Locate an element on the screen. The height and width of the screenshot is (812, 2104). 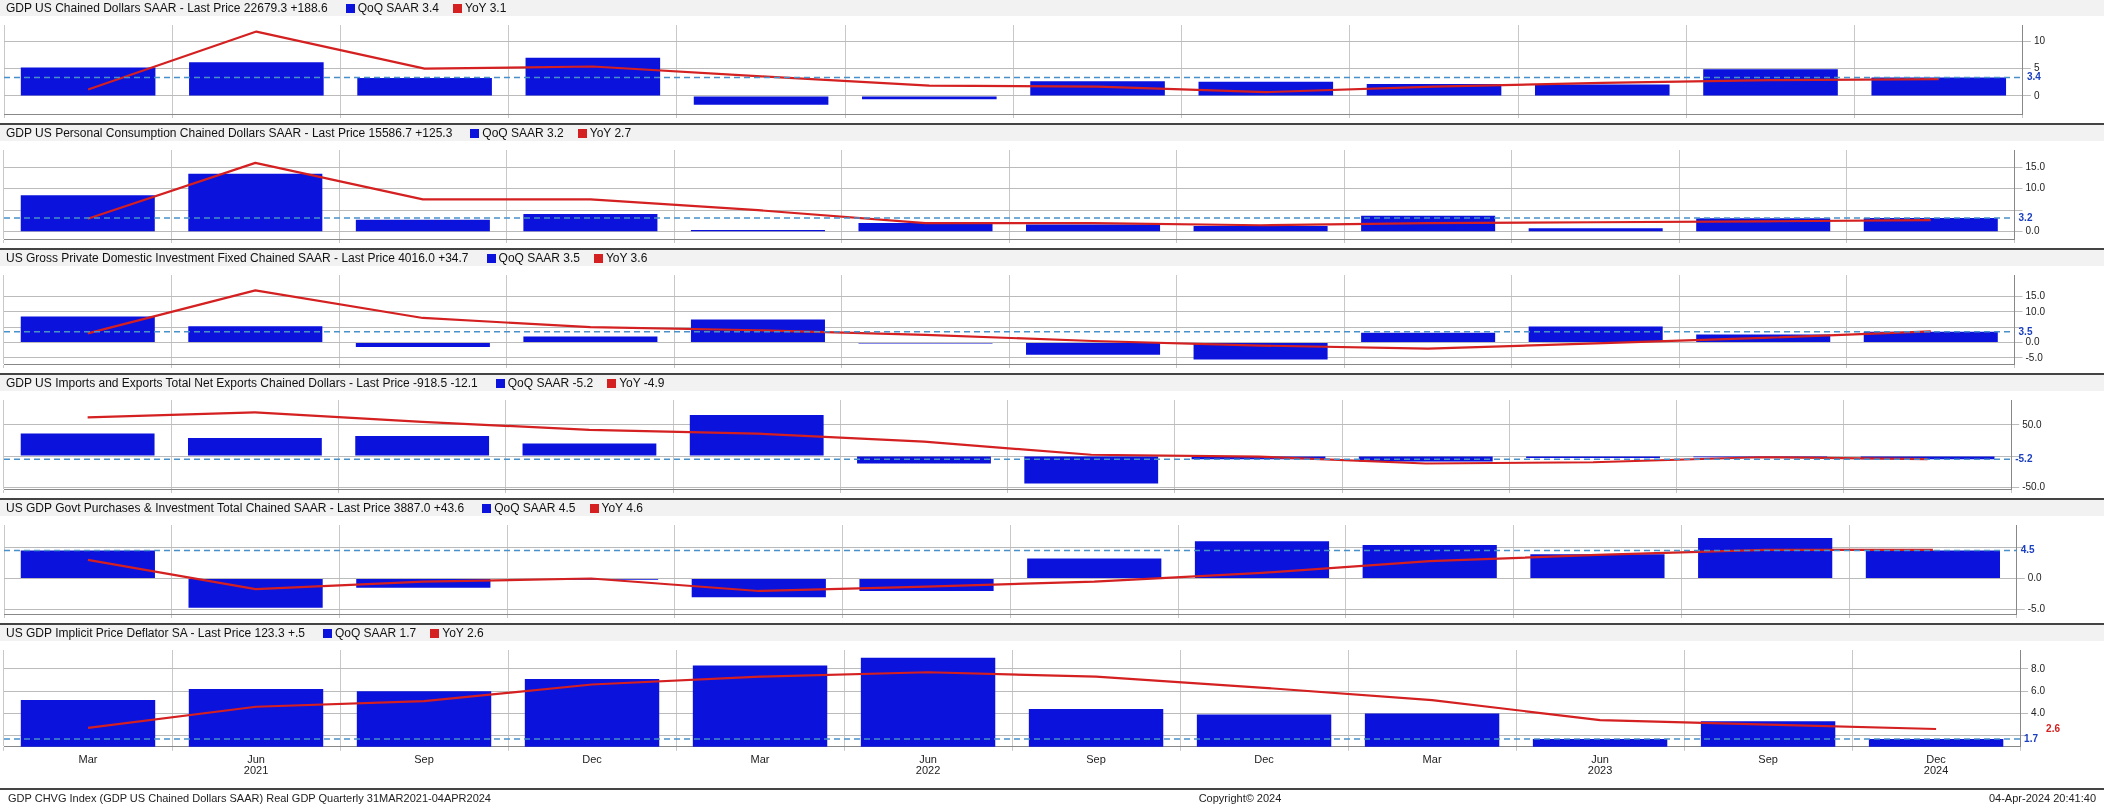
legend-label: QoQ SAAR 1.7 is located at coordinates (375, 633).